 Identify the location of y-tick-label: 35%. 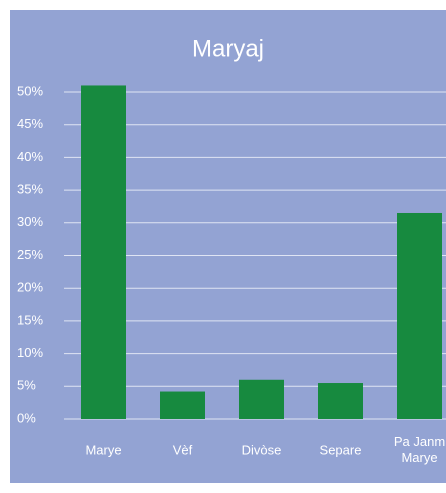
(30, 189).